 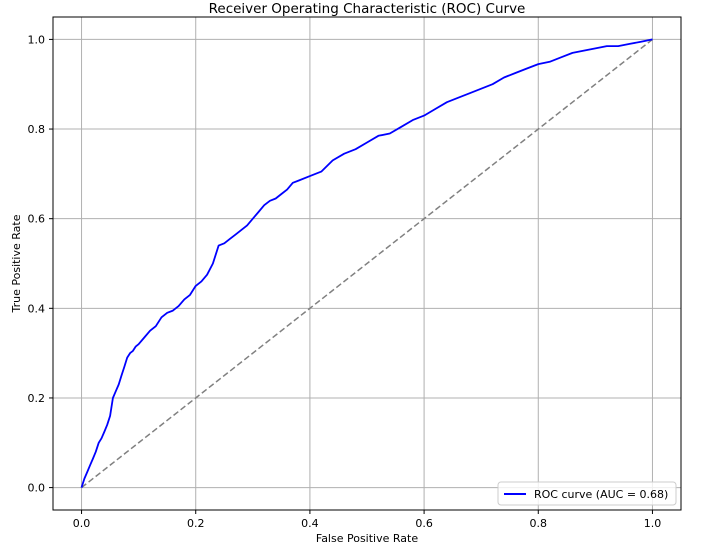 What do you see at coordinates (367, 538) in the screenshot?
I see `x-axis-label: False Positive Rate` at bounding box center [367, 538].